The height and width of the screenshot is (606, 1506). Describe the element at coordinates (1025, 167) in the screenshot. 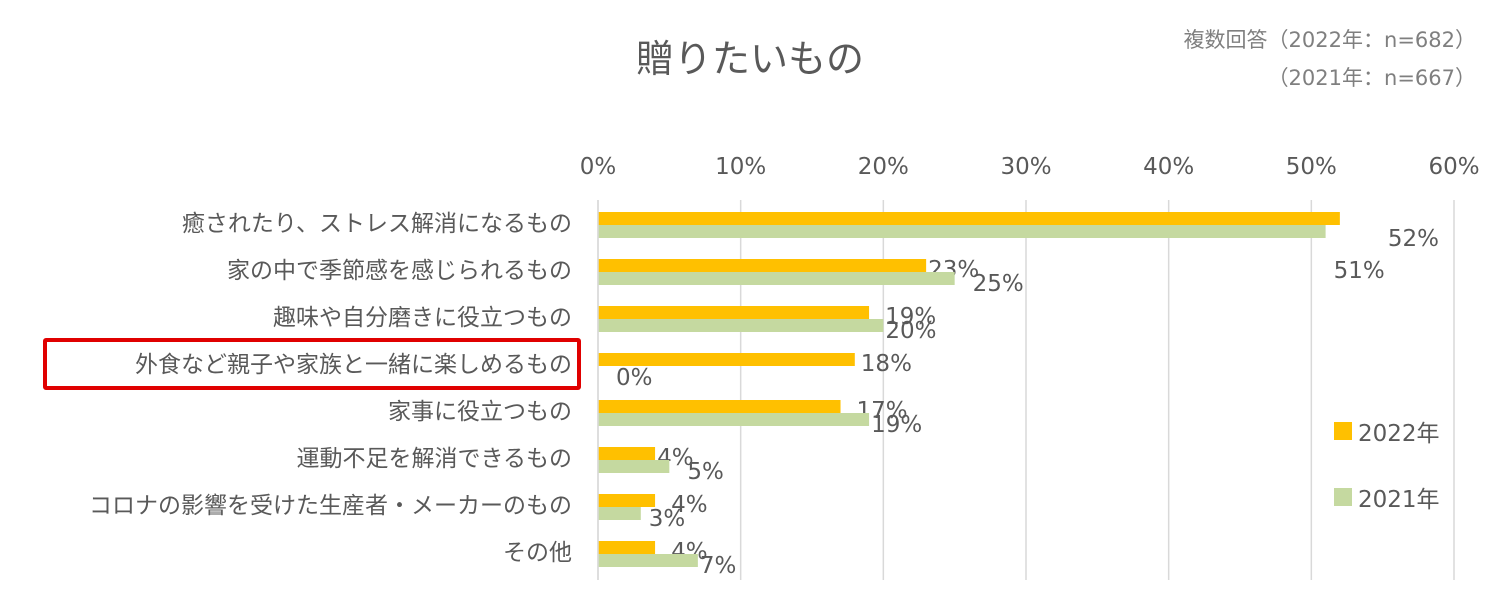

I see `x-tick-label: 30%` at that location.